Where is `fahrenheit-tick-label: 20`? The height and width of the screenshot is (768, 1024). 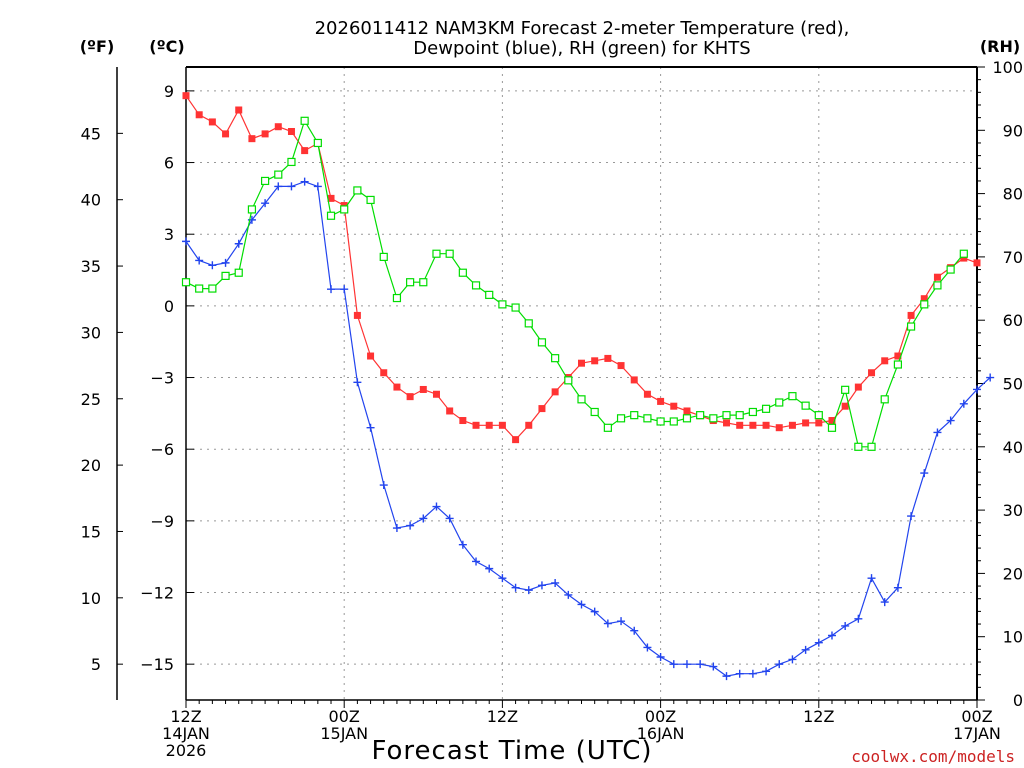 fahrenheit-tick-label: 20 is located at coordinates (91, 465).